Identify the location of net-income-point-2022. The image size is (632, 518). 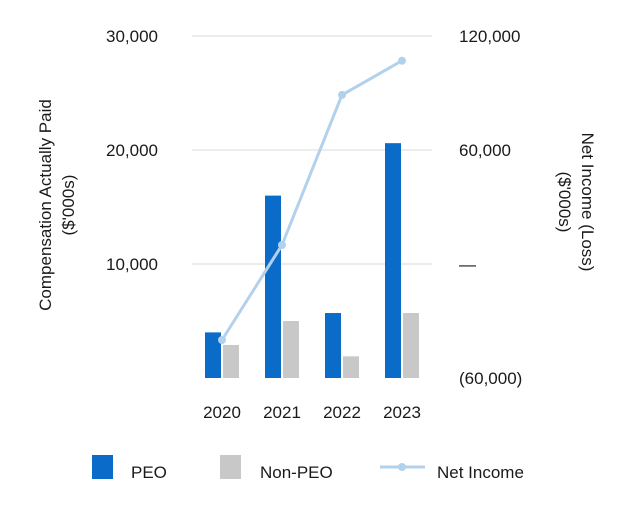
(342, 94).